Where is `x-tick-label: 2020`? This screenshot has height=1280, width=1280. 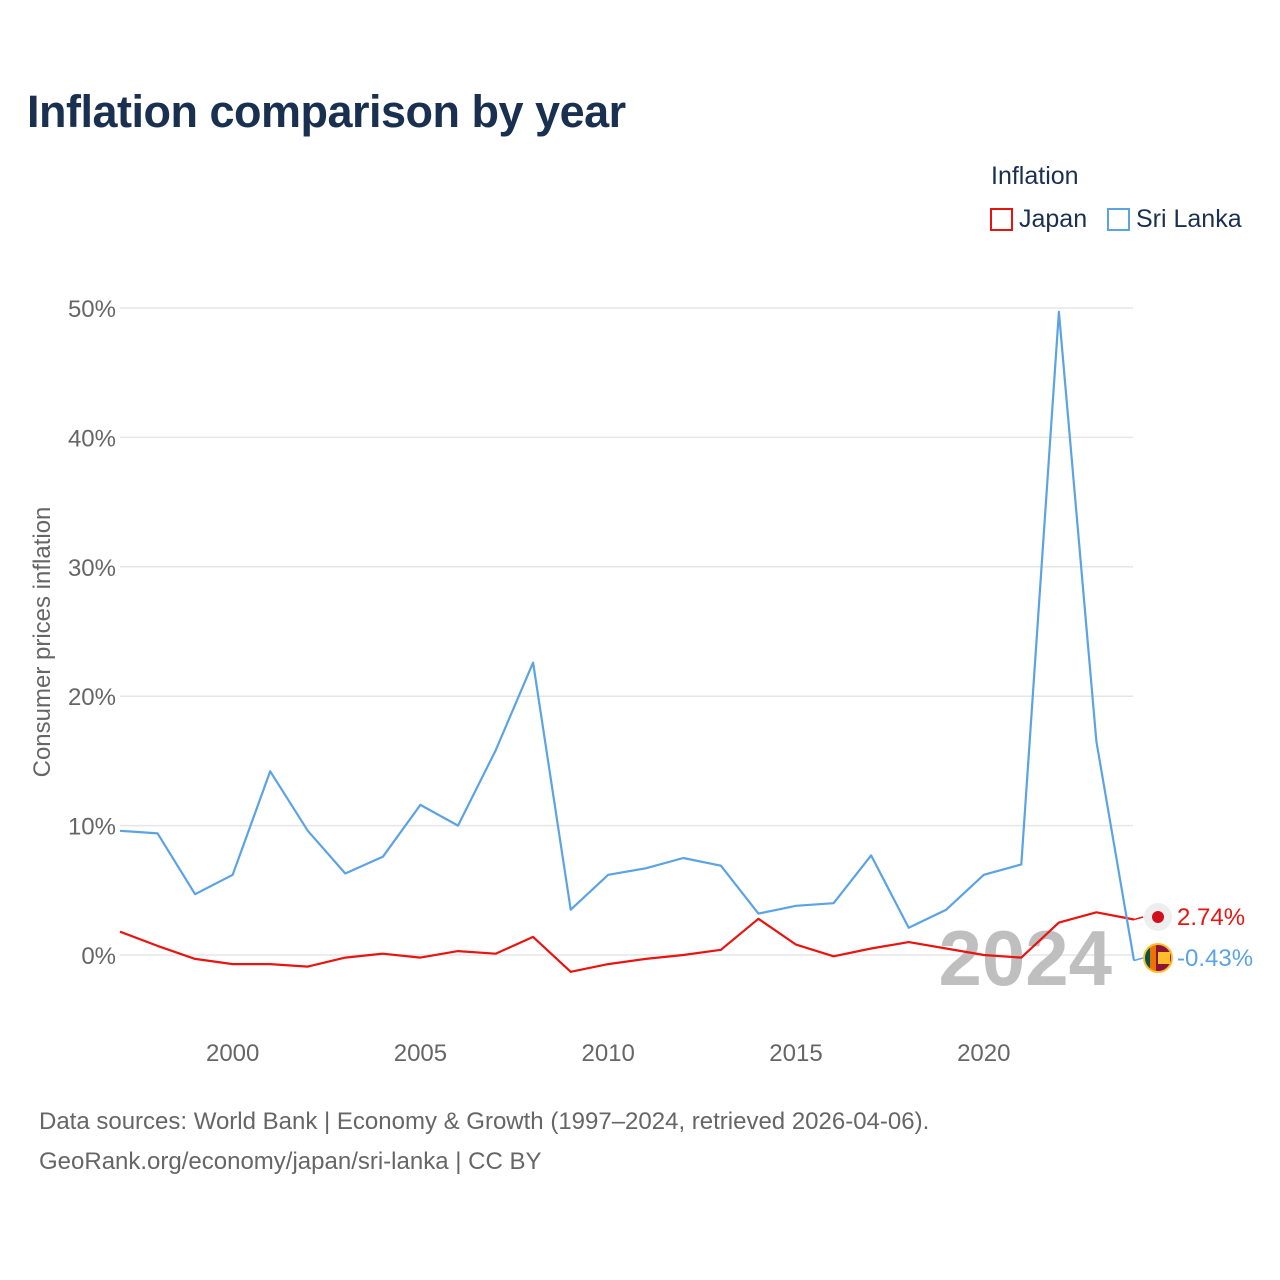
x-tick-label: 2020 is located at coordinates (983, 1053).